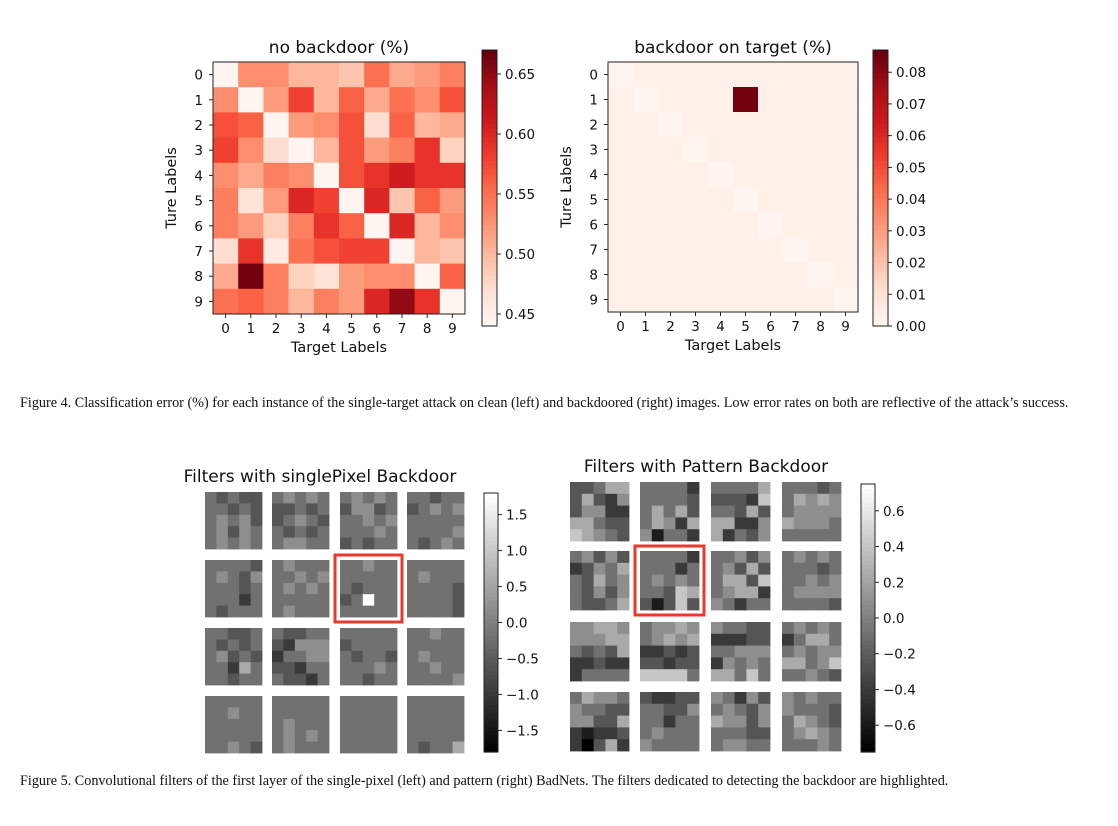 This screenshot has width=1118, height=826. I want to click on colorbar-tick-label: 0.2, so click(893, 583).